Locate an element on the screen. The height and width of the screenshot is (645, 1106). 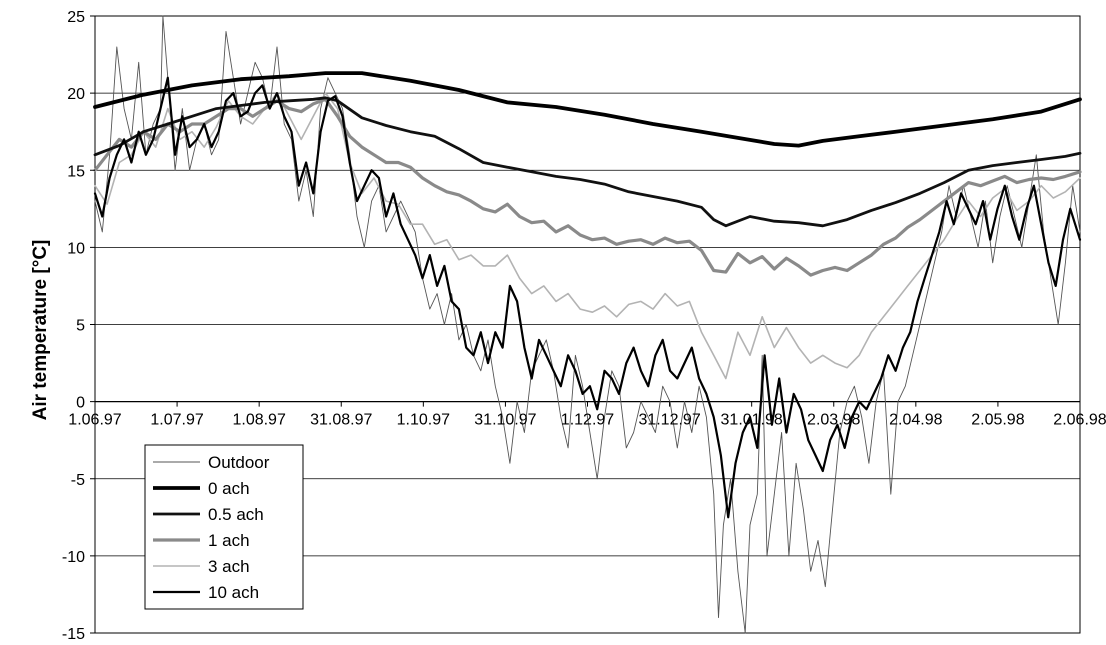
y-tick-label: 5 is located at coordinates (80, 326).